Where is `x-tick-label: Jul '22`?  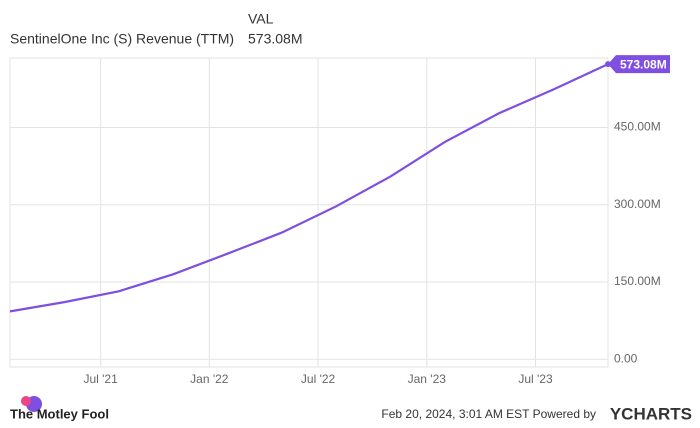
x-tick-label: Jul '22 is located at coordinates (318, 379).